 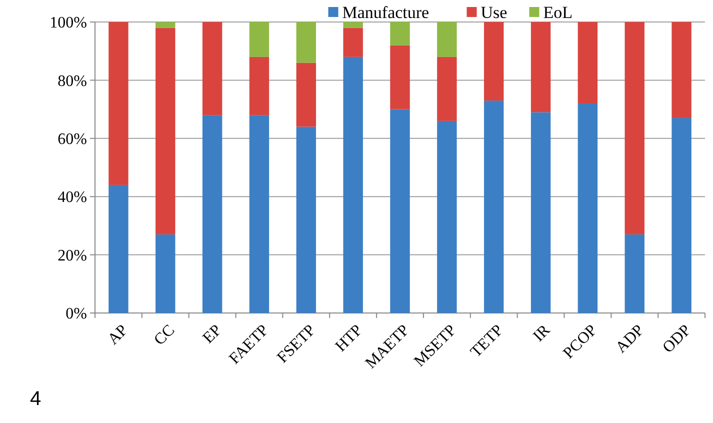 What do you see at coordinates (68, 23) in the screenshot?
I see `y-tick-label: 100%` at bounding box center [68, 23].